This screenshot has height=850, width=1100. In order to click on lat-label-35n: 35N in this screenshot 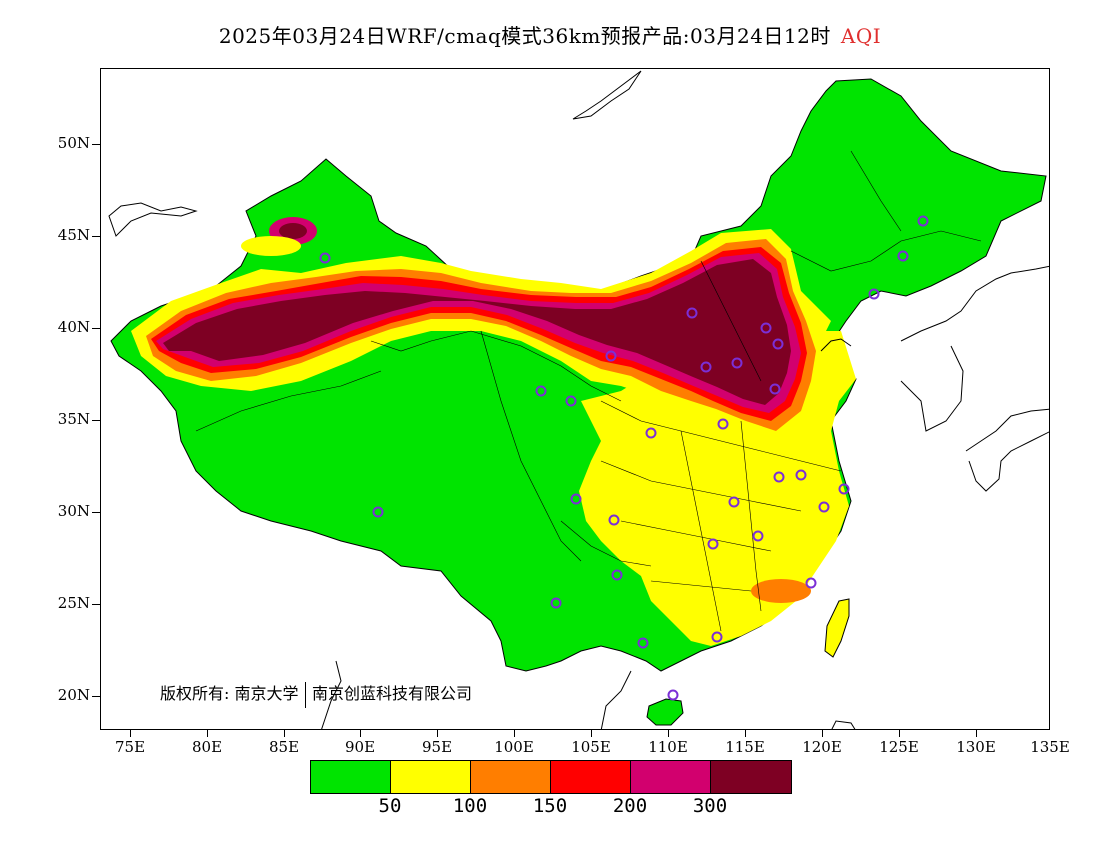, I will do `click(73, 419)`.